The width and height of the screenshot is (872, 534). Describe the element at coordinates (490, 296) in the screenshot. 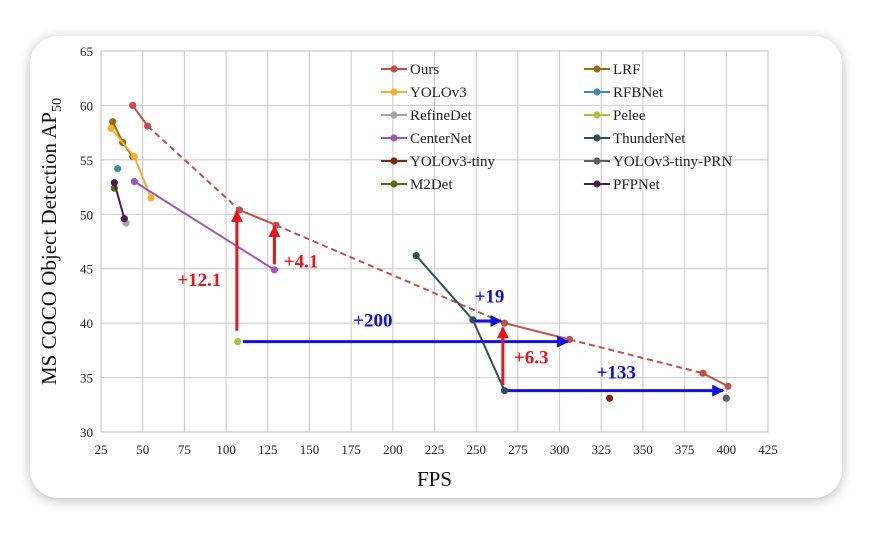

I see `annotation-label: +19` at that location.